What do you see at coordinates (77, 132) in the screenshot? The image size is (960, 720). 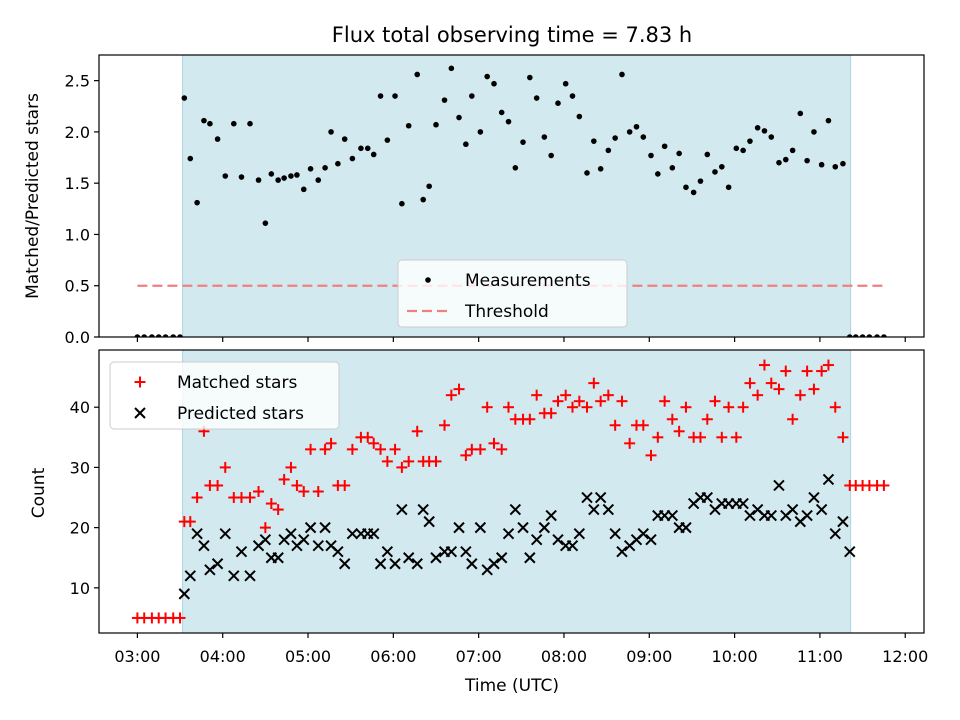 I see `top-y-tick-label: 2.0` at bounding box center [77, 132].